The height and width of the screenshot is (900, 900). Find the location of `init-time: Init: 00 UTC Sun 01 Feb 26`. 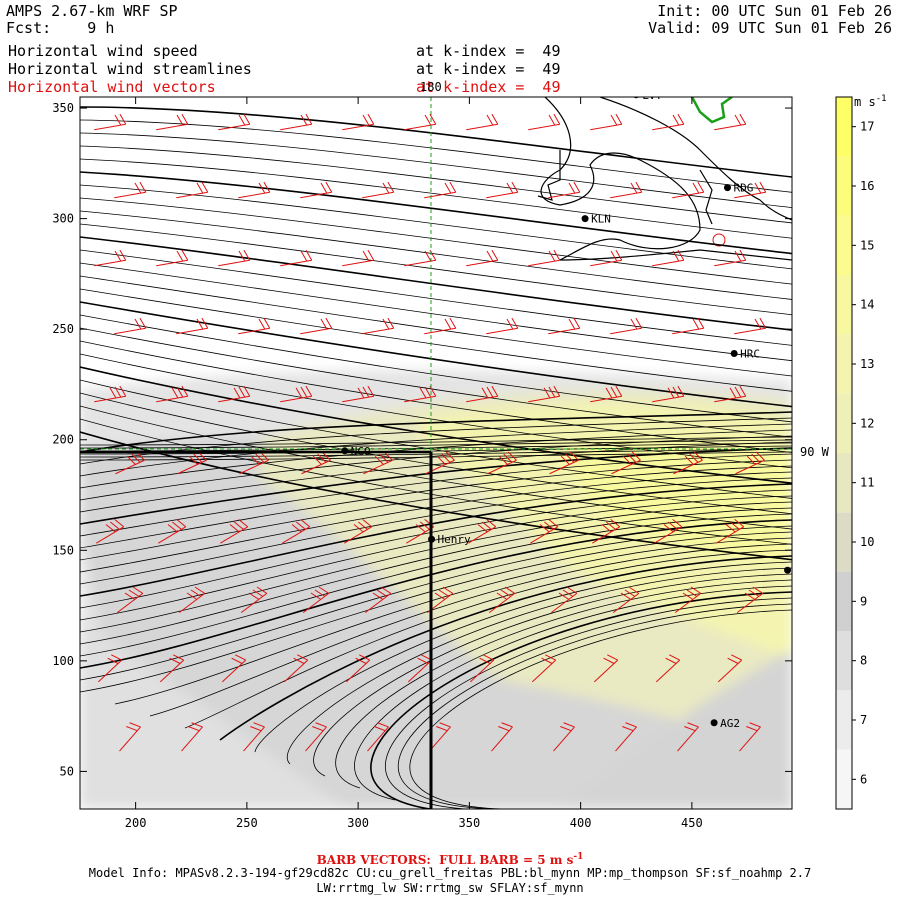

init-time: Init: 00 UTC Sun 01 Feb 26 is located at coordinates (774, 11).